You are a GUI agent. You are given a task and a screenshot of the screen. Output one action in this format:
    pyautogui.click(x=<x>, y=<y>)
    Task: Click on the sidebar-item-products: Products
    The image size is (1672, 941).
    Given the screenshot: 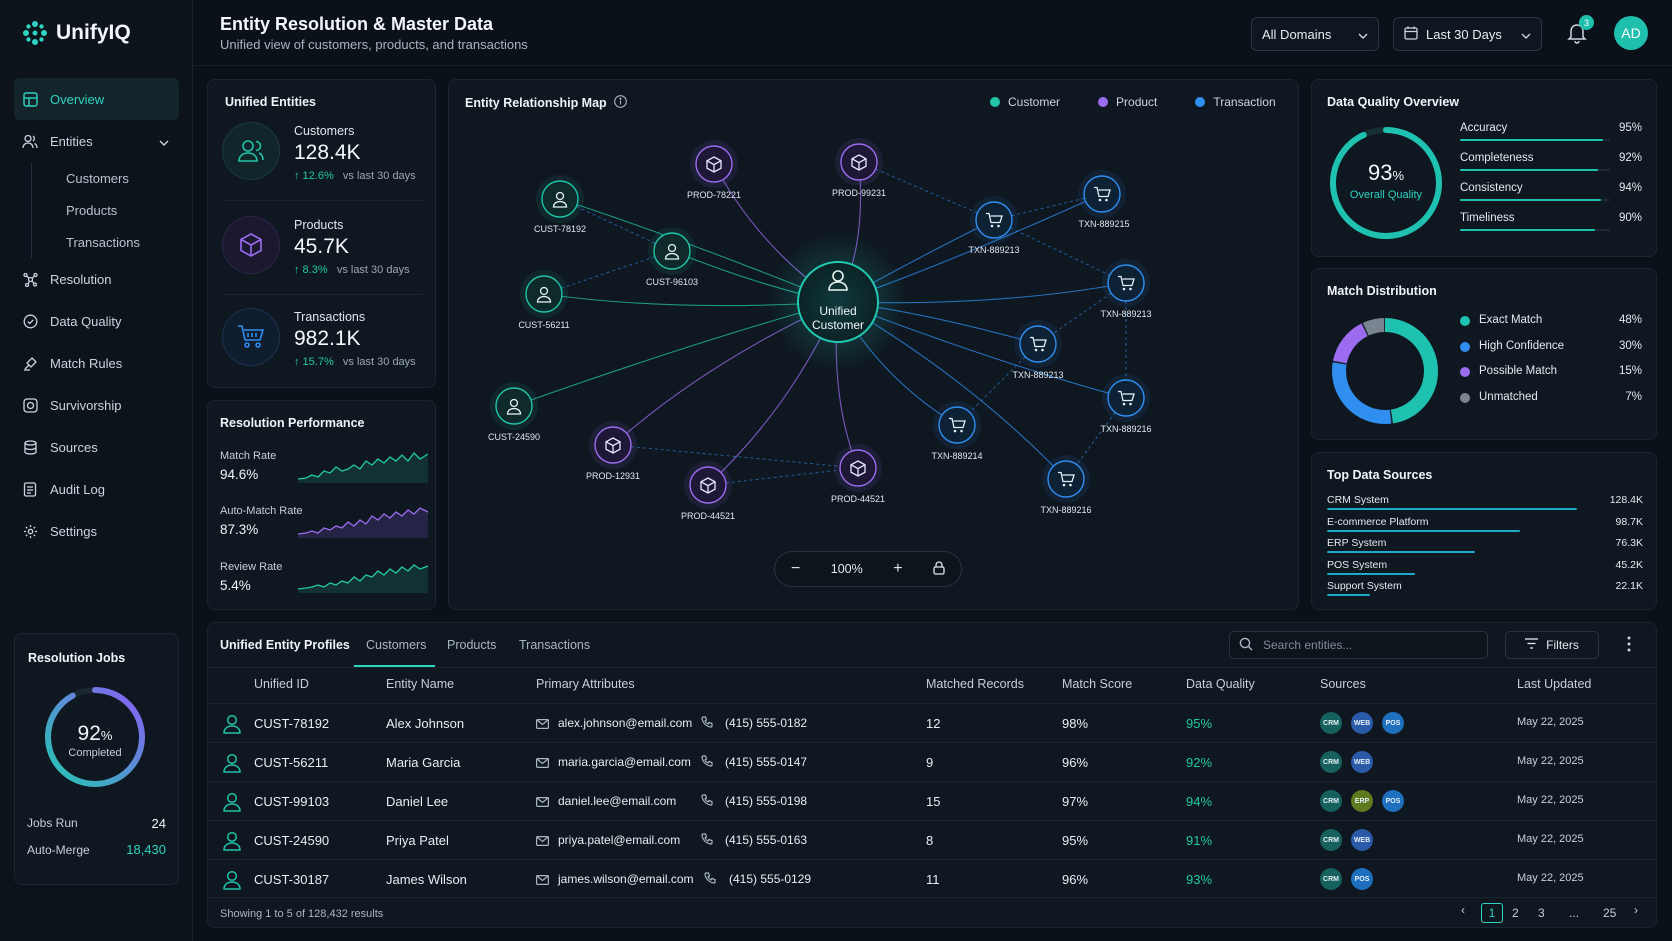 What is the action you would take?
    pyautogui.click(x=105, y=210)
    